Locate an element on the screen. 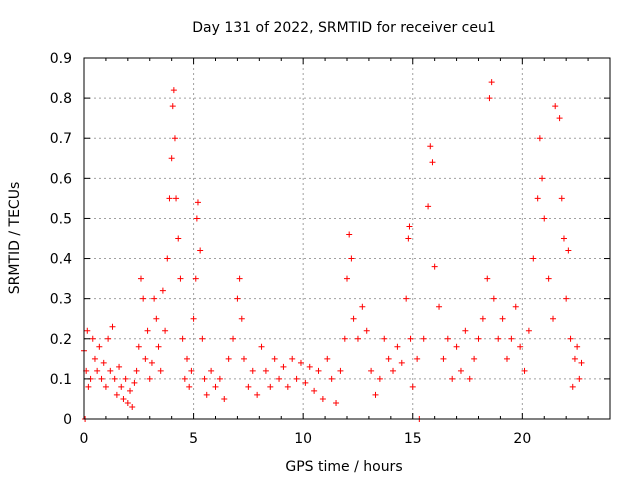  y-tick-label: 0 is located at coordinates (67, 420).